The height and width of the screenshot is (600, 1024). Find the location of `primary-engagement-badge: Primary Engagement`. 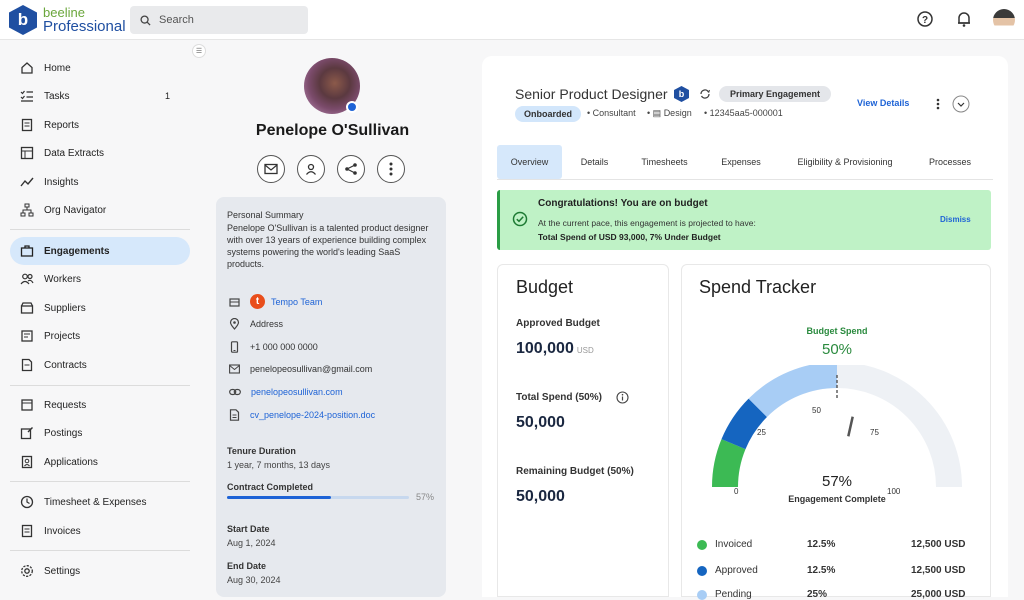

primary-engagement-badge: Primary Engagement is located at coordinates (775, 94).